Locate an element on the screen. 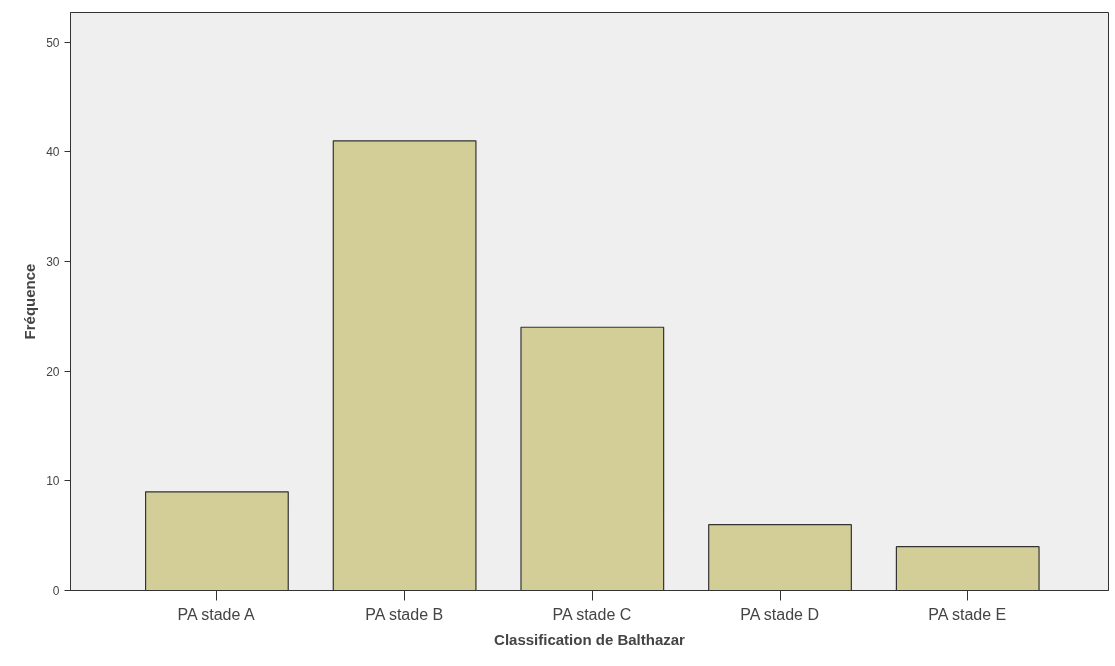 The width and height of the screenshot is (1115, 666). y-axis-title: Fréquence is located at coordinates (30, 301).